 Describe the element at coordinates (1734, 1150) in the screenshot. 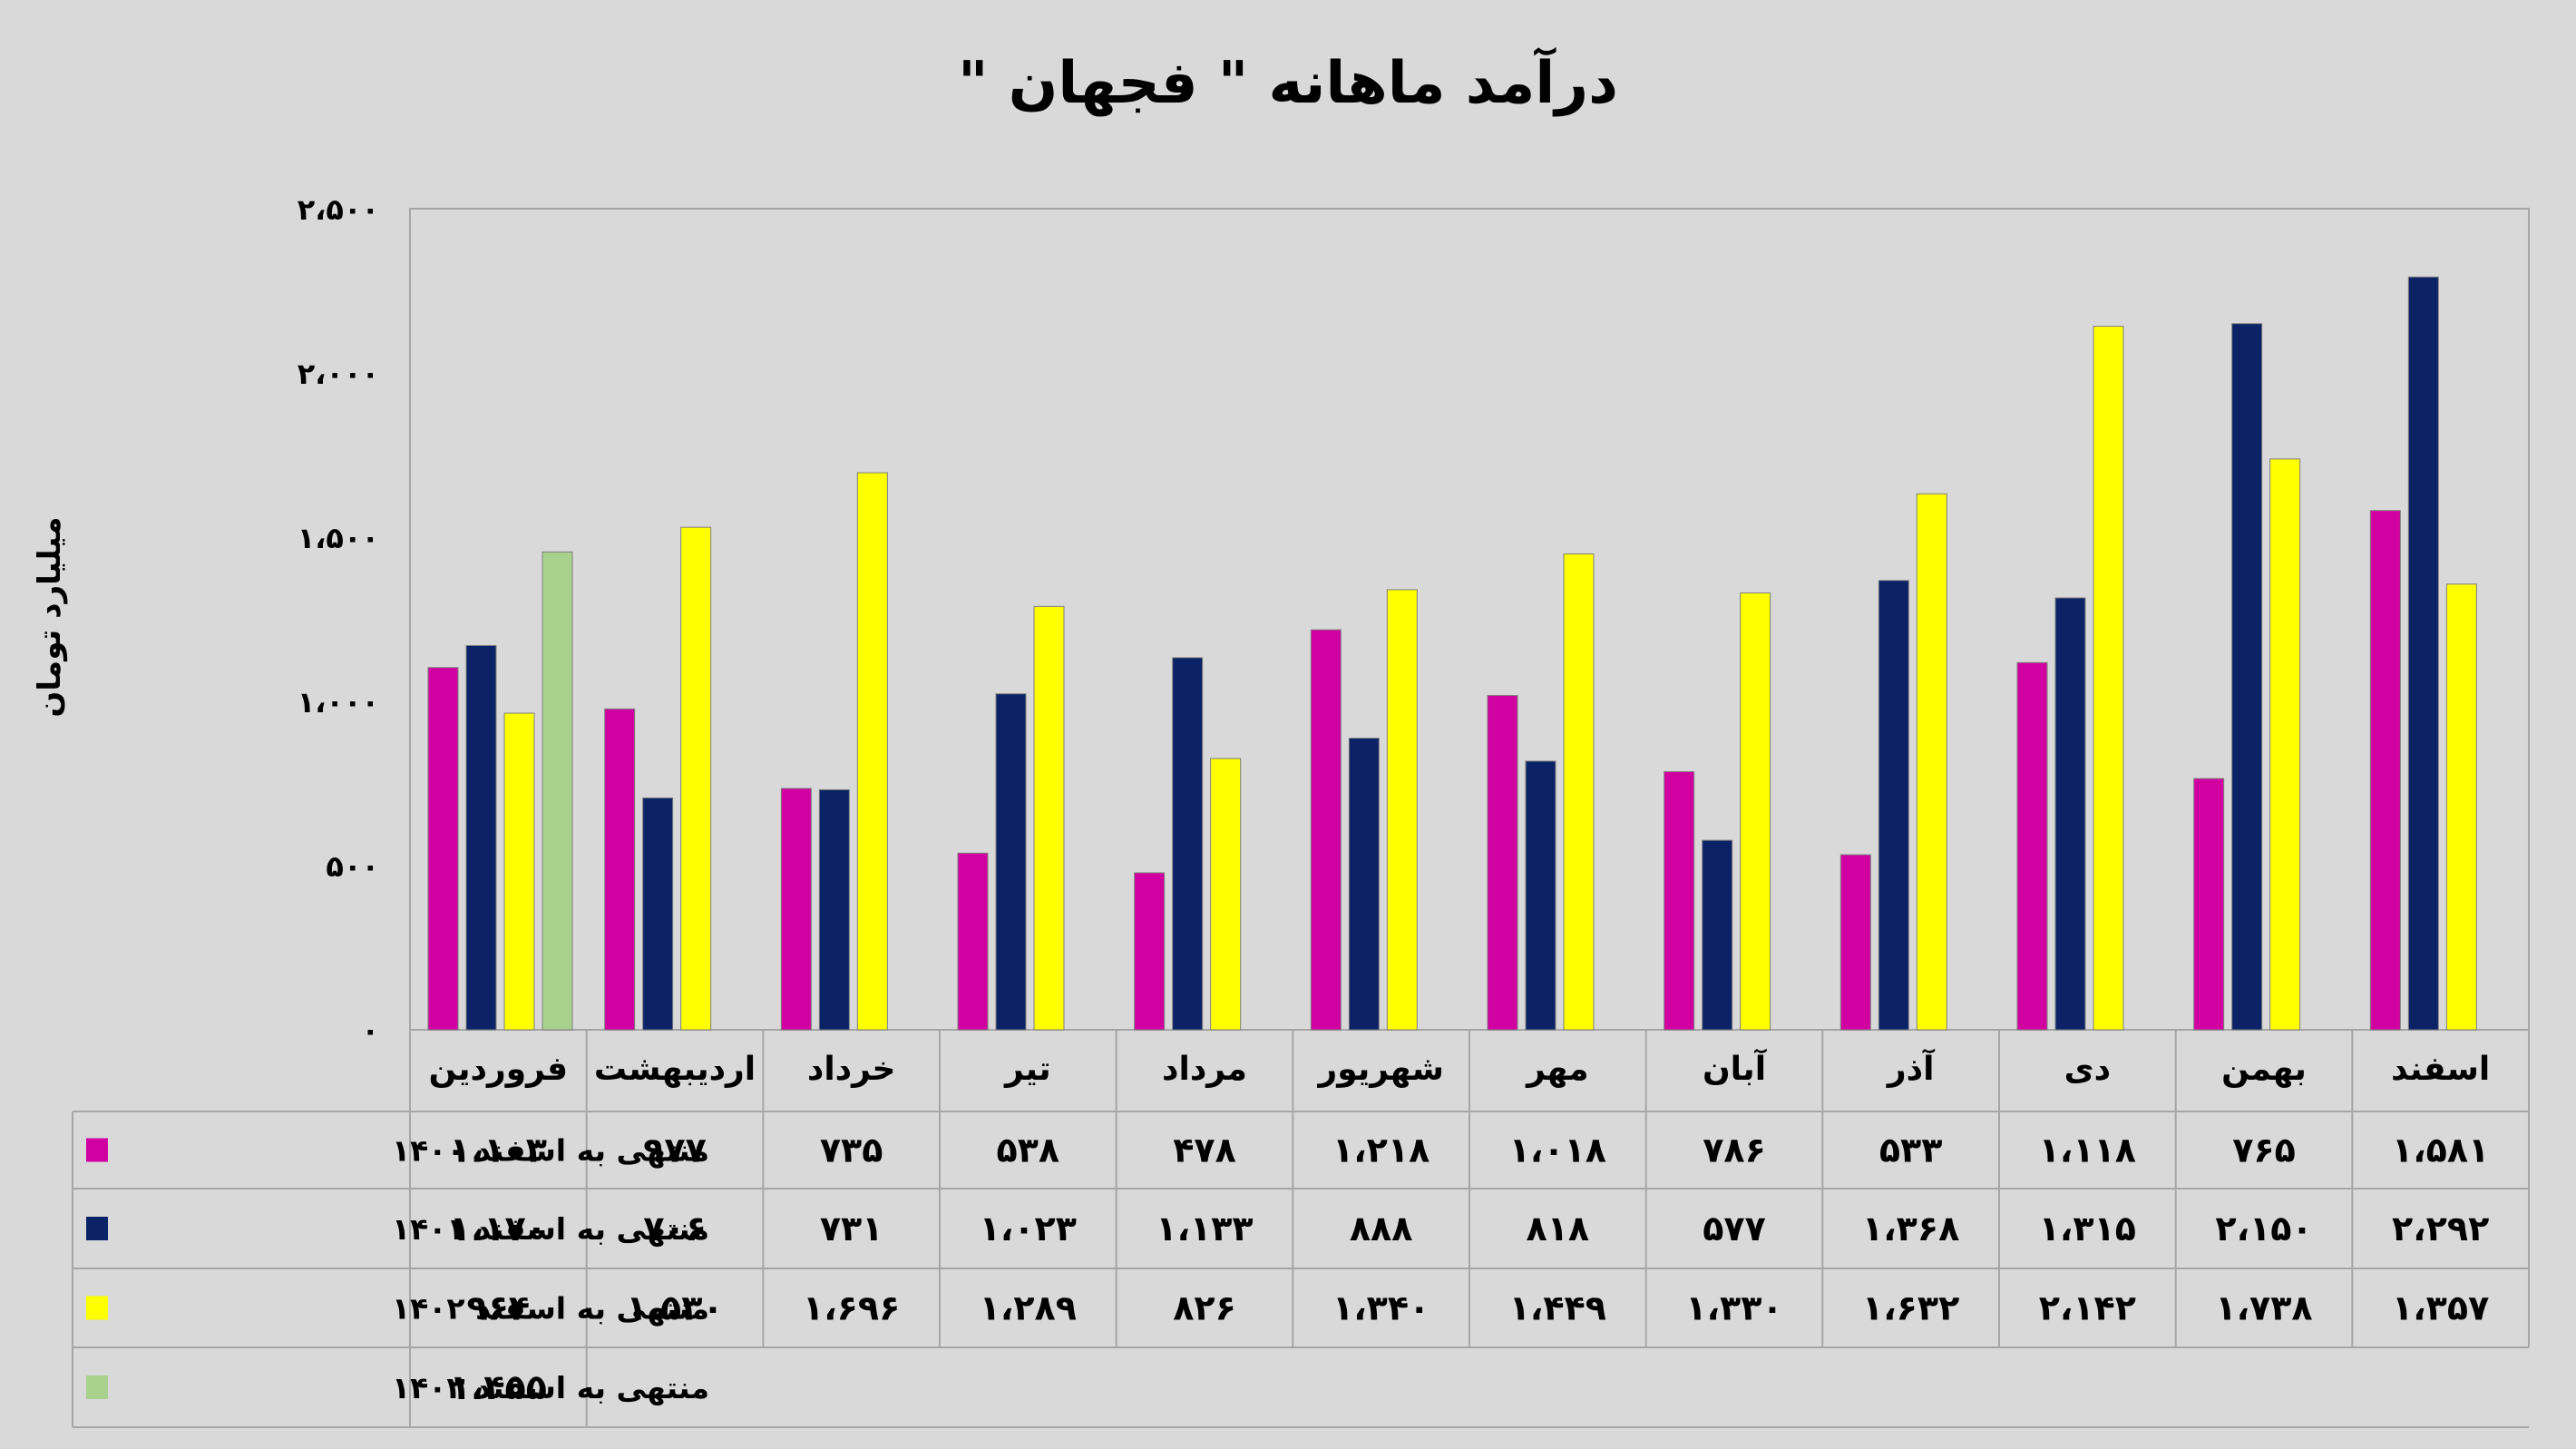

I see `data-label: ۷۸۶` at that location.